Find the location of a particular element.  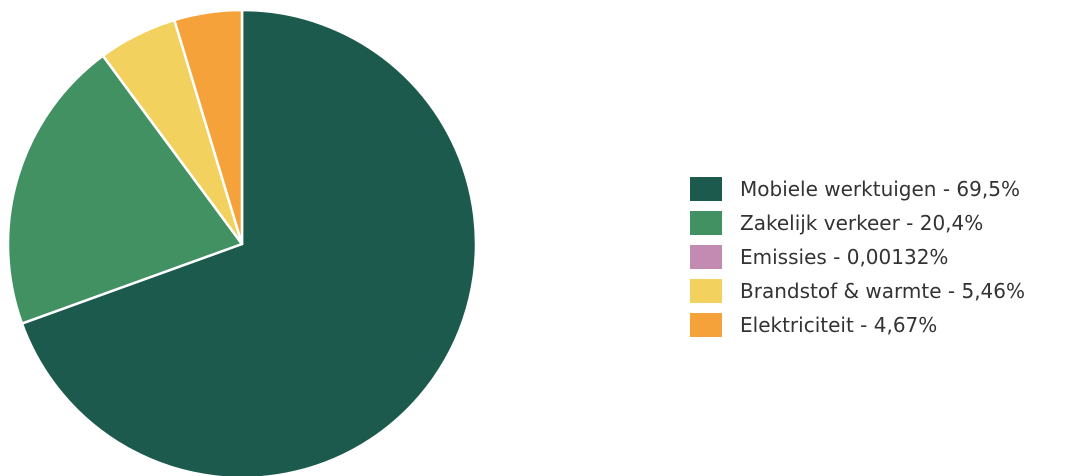

legend-label: Elektriciteit - 4,67% is located at coordinates (839, 325).